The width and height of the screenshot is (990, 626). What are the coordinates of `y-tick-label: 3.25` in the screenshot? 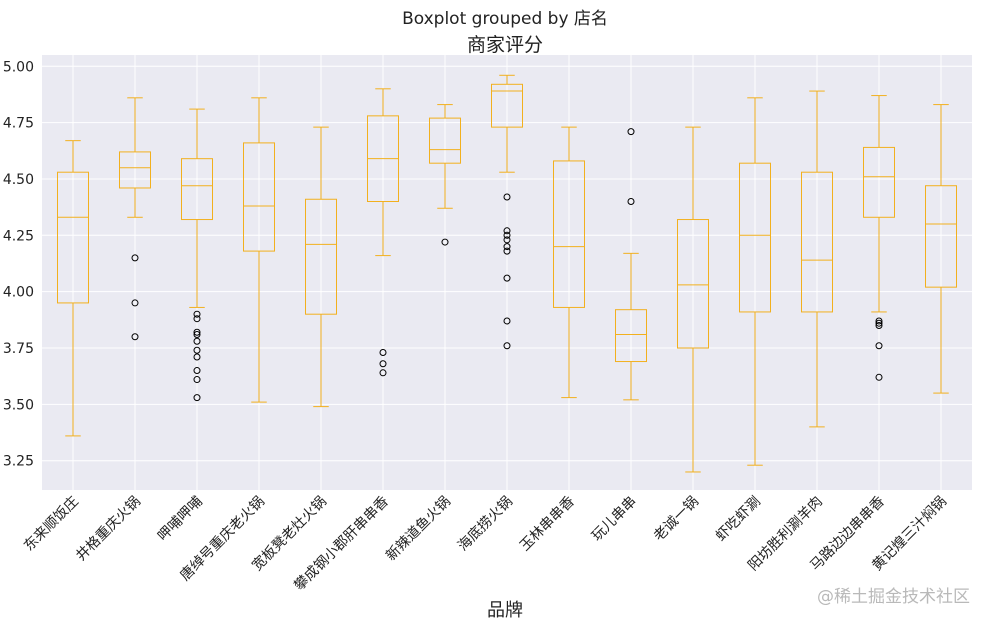 It's located at (18, 462).